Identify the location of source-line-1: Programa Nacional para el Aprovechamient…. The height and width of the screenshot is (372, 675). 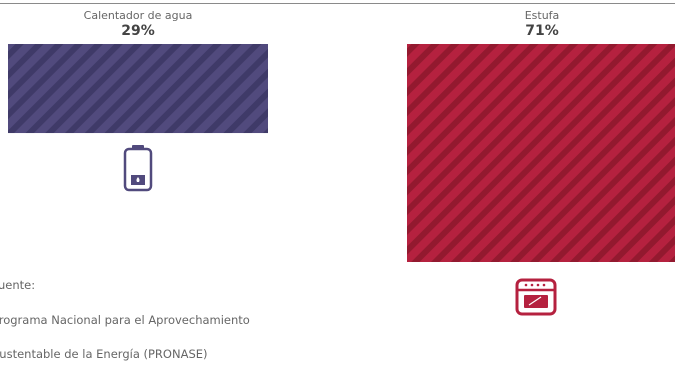
(125, 319).